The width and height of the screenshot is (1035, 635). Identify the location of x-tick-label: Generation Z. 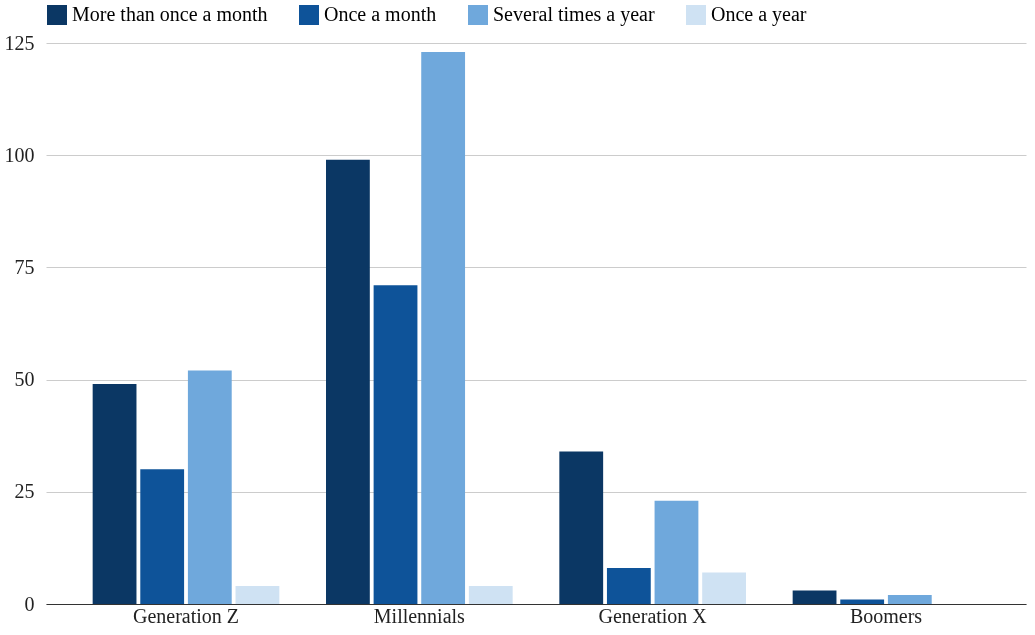
(186, 615).